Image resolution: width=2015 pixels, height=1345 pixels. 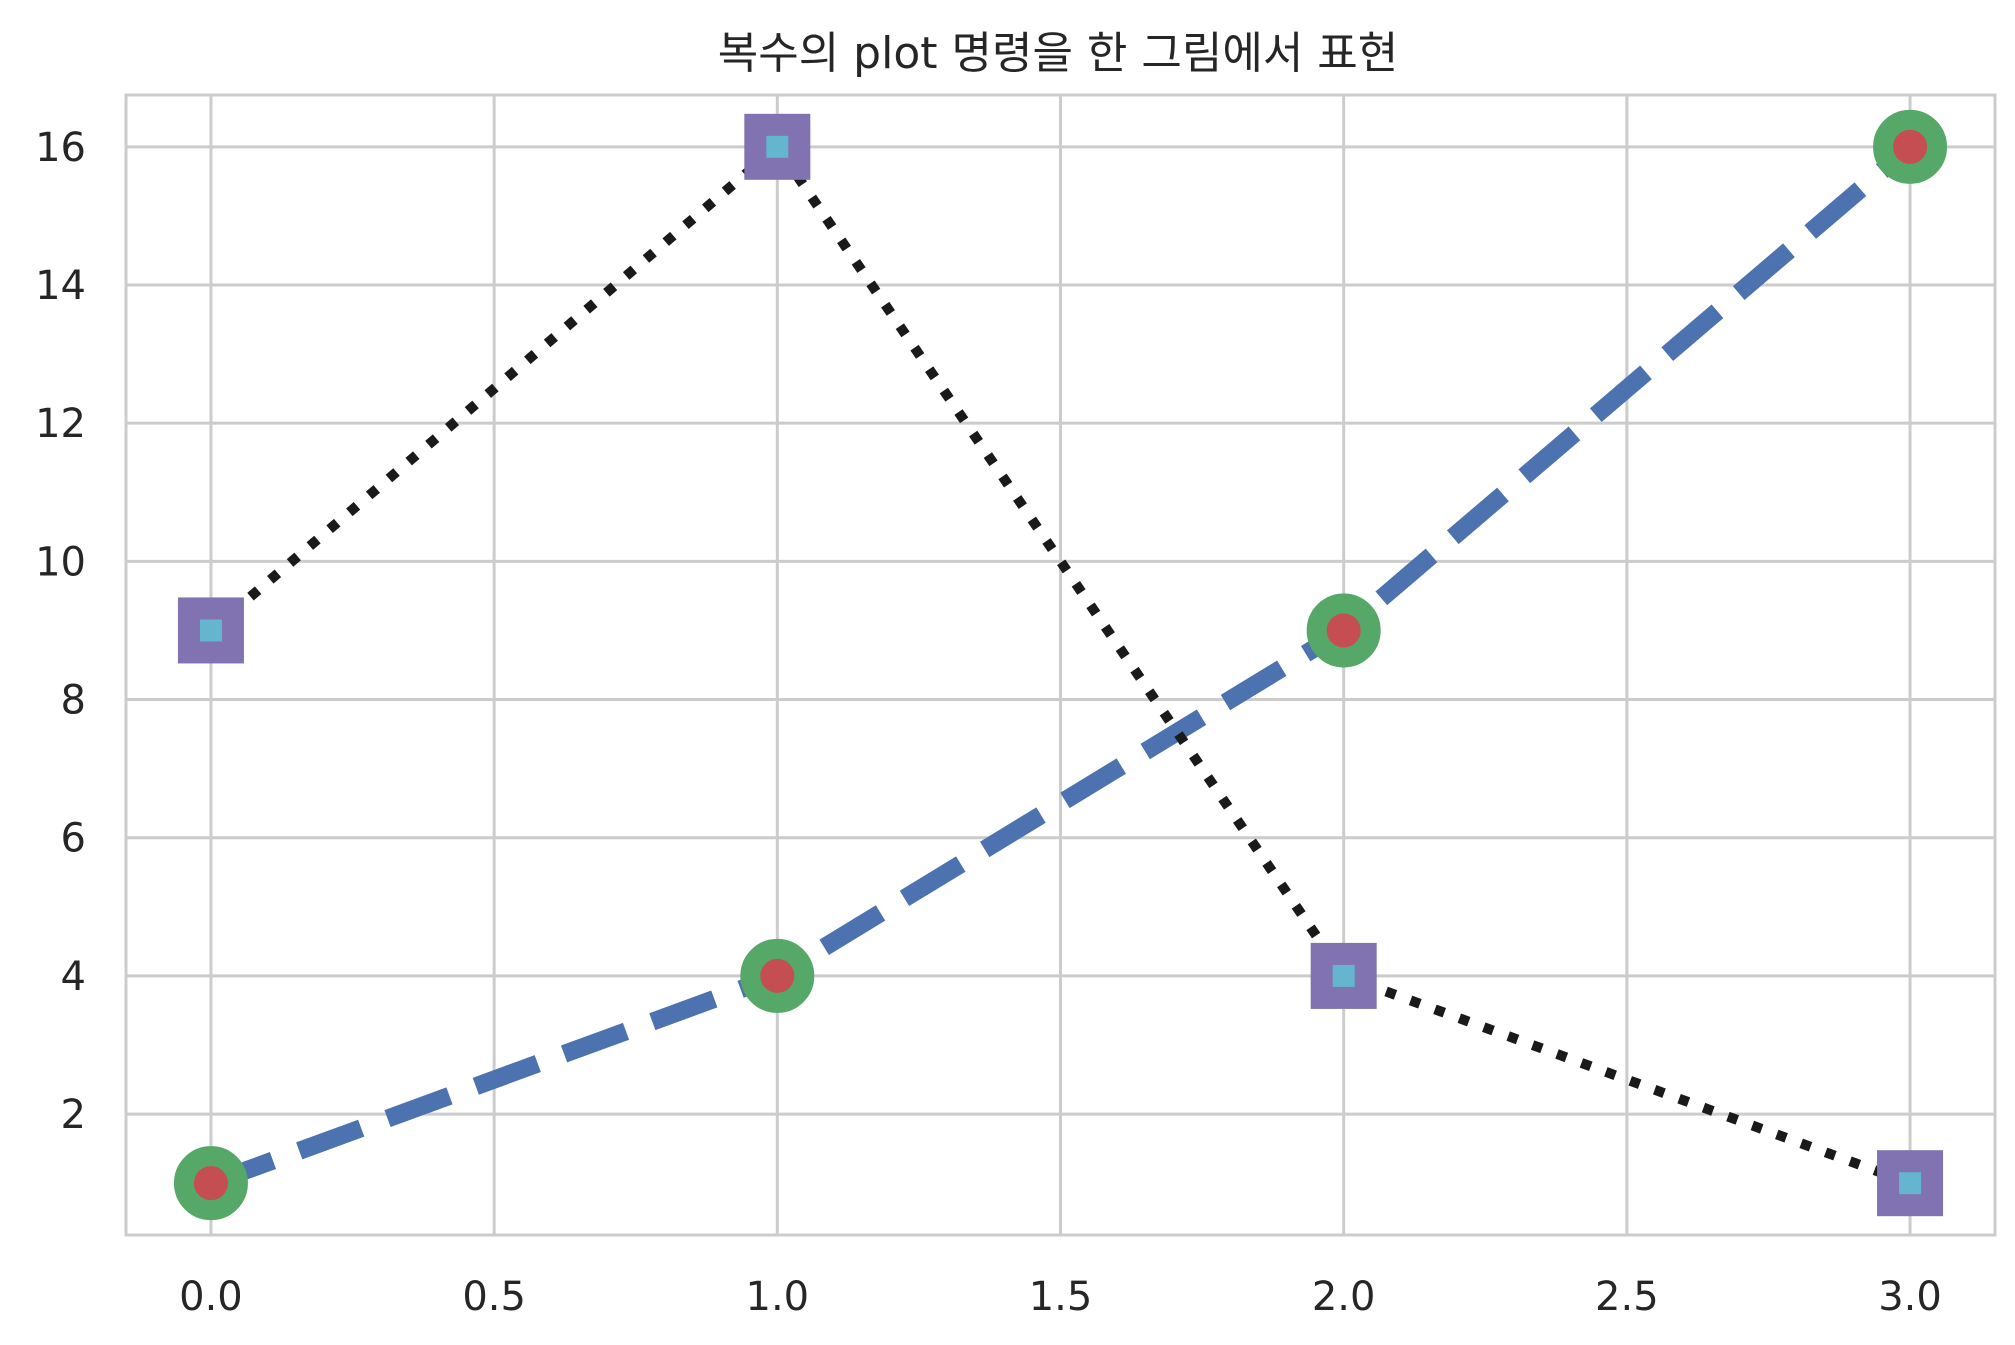 I want to click on y-tick-label-7: 16, so click(x=60, y=148).